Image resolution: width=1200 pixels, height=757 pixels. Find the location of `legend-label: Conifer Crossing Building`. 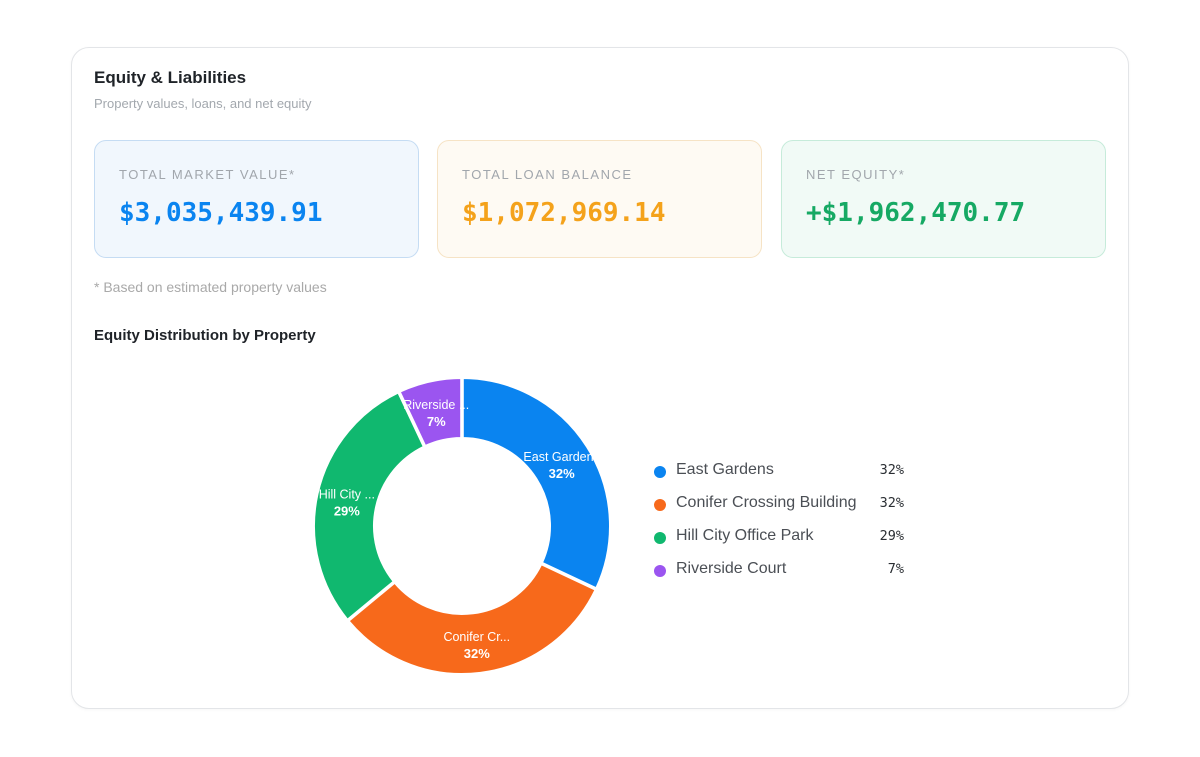

legend-label: Conifer Crossing Building is located at coordinates (766, 502).